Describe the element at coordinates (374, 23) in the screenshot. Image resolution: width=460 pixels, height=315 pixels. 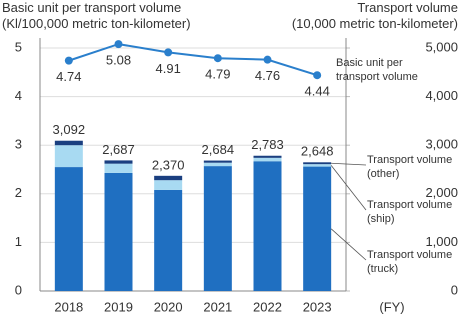
I see `y2-axis-unit: (10,000 metric ton-kilometer)` at that location.